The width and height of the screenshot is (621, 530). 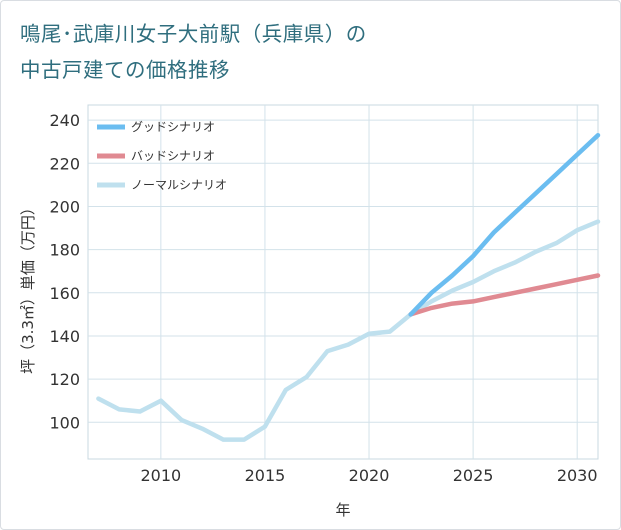 I want to click on y-tick-label: 220, so click(x=64, y=163).